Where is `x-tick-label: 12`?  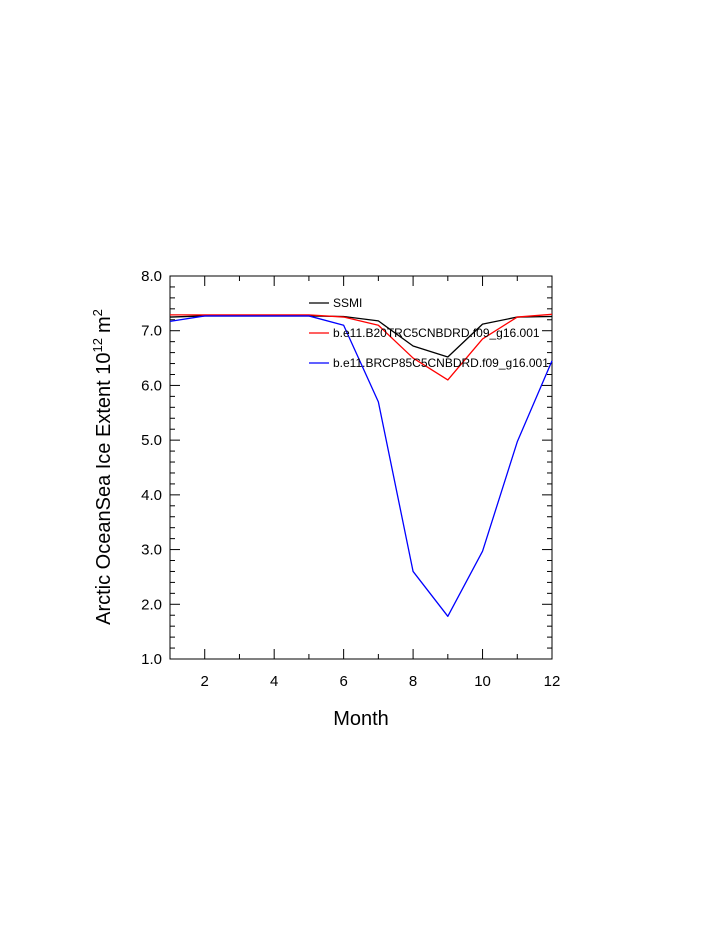 x-tick-label: 12 is located at coordinates (552, 681).